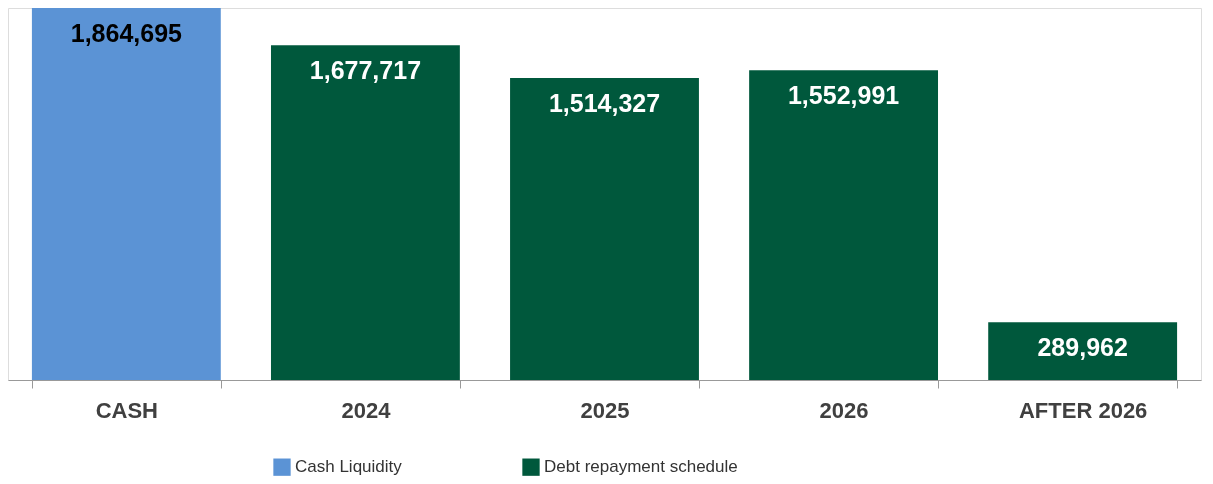 Image resolution: width=1213 pixels, height=484 pixels. I want to click on x-tick-label: 2026, so click(844, 410).